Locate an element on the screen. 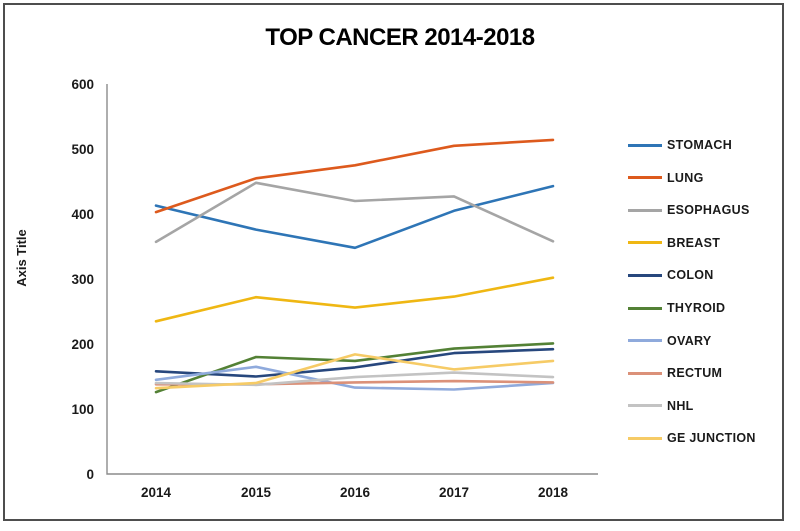 This screenshot has width=800, height=531. legend-item-ovary: OVARY is located at coordinates (670, 341).